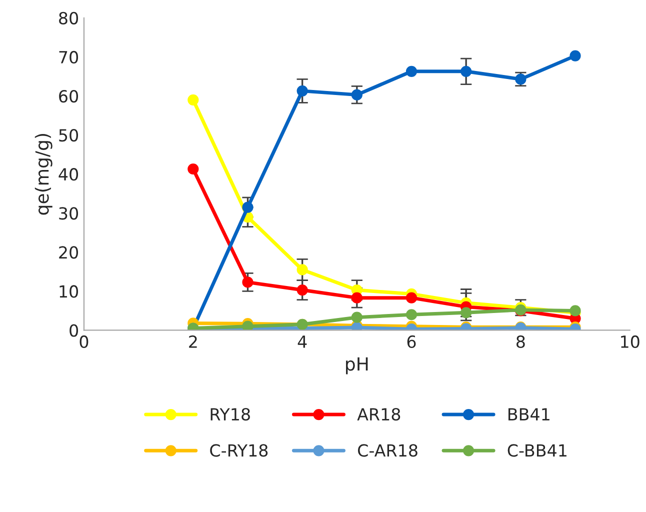 The image size is (646, 512). I want to click on legend-label: C-RY18, so click(239, 450).